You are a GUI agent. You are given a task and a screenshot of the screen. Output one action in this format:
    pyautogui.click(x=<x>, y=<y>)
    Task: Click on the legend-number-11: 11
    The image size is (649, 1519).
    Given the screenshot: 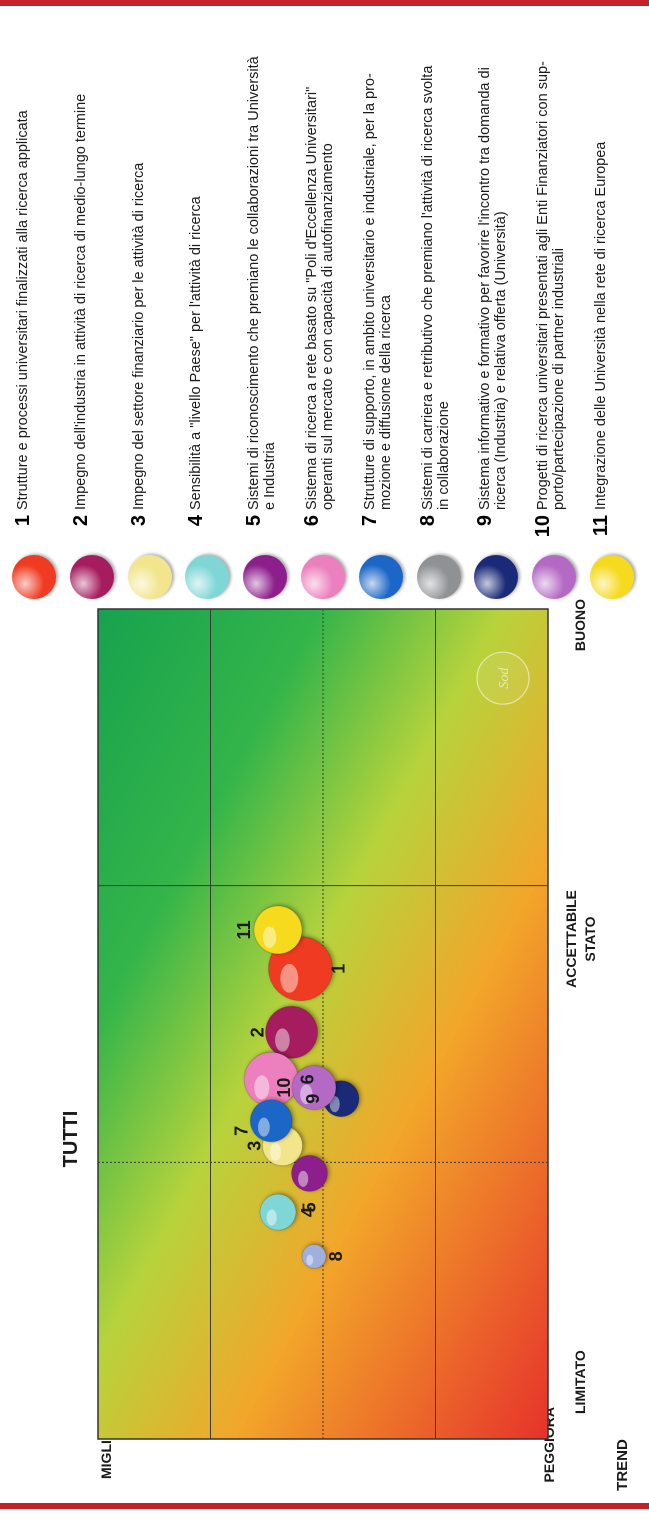 What is the action you would take?
    pyautogui.click(x=601, y=526)
    